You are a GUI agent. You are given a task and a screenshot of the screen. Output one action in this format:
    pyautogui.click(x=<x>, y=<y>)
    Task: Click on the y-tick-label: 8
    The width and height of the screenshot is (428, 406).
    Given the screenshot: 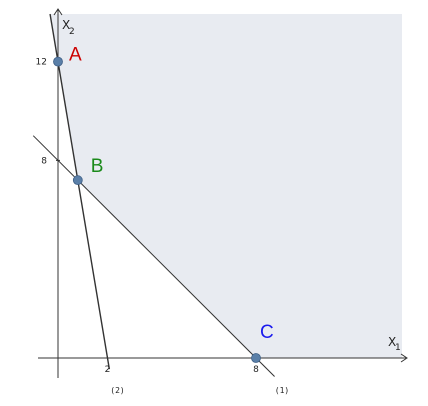 What is the action you would take?
    pyautogui.click(x=44, y=161)
    